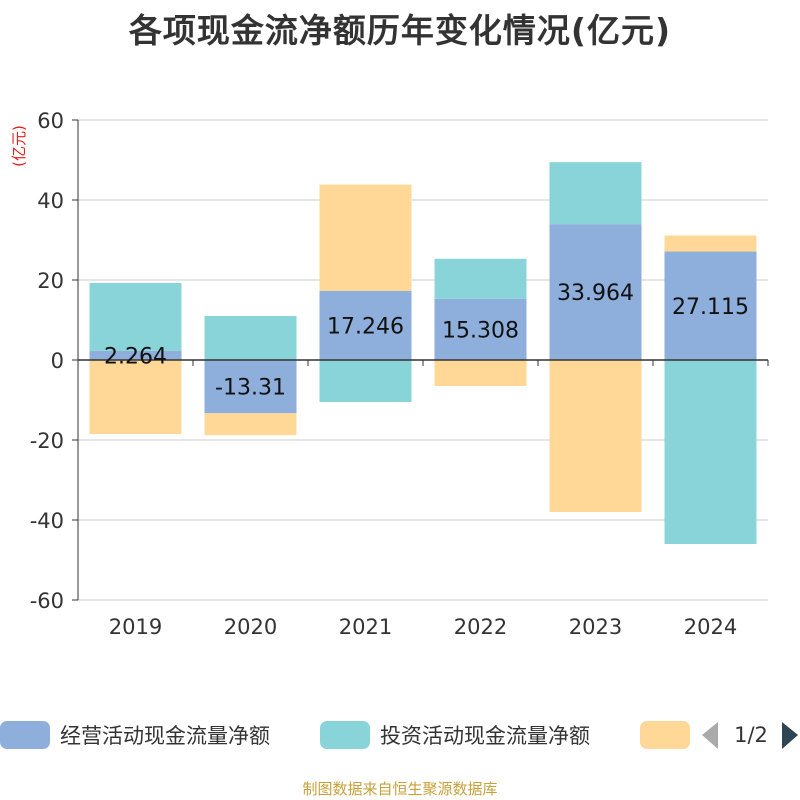 Image resolution: width=800 pixels, height=800 pixels. I want to click on chart-title: 各项现金流净额历年变化情况(亿元), so click(400, 30).